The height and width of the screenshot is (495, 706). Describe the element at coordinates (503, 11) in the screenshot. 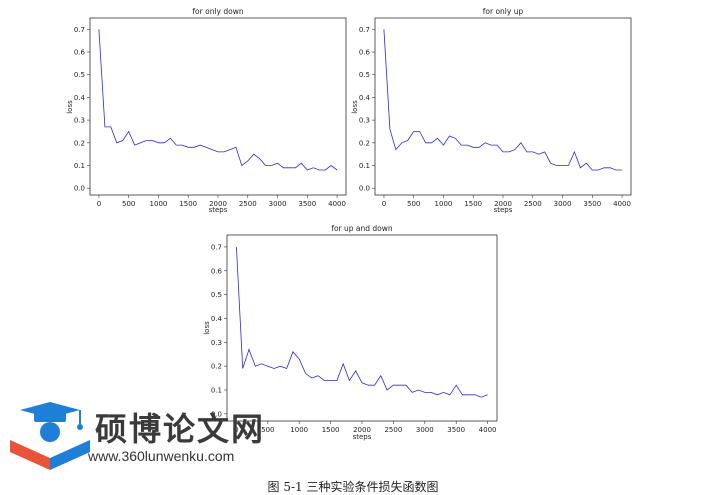

I see `chart-title: for only up` at that location.